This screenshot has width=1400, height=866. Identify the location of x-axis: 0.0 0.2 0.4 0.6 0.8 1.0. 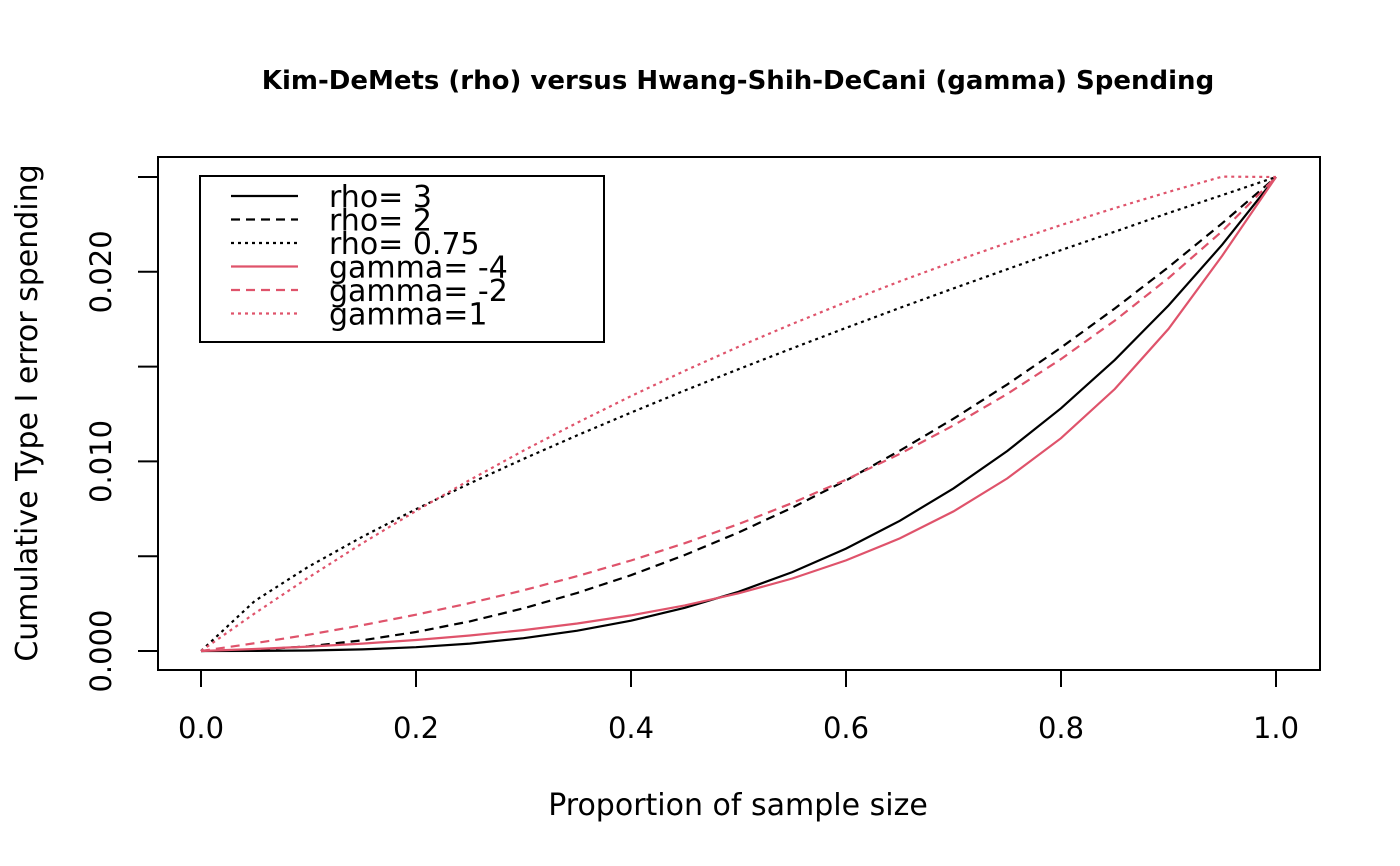
(738, 707).